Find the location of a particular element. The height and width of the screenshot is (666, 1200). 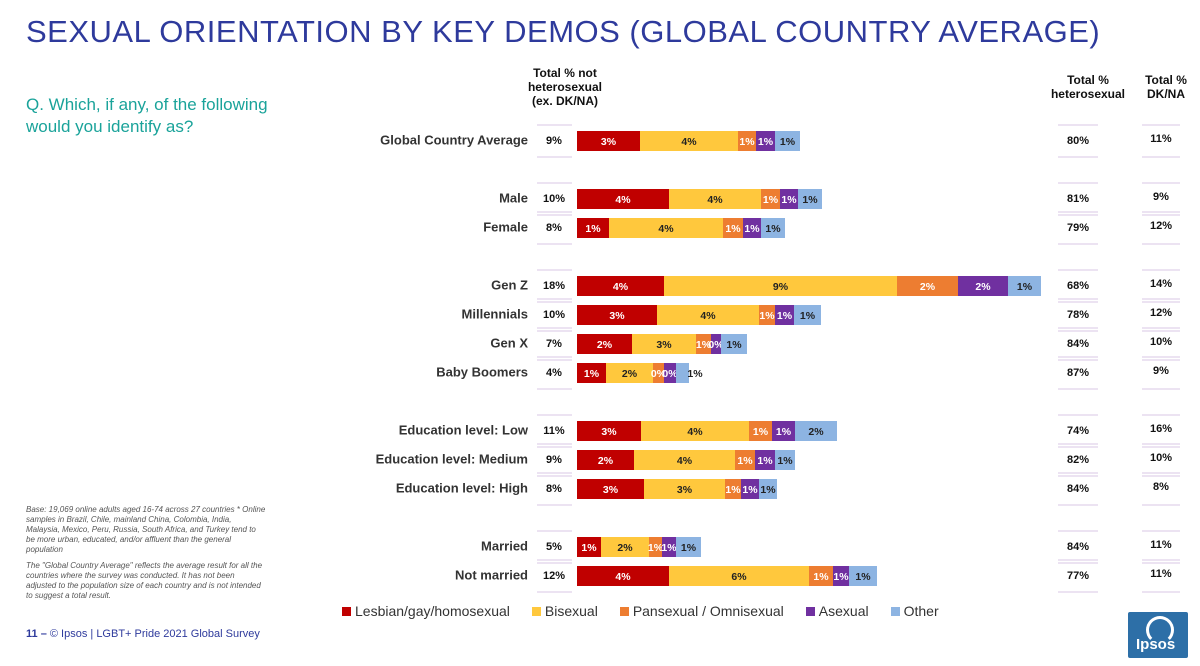

value-dkna: 10% is located at coordinates (1161, 458).